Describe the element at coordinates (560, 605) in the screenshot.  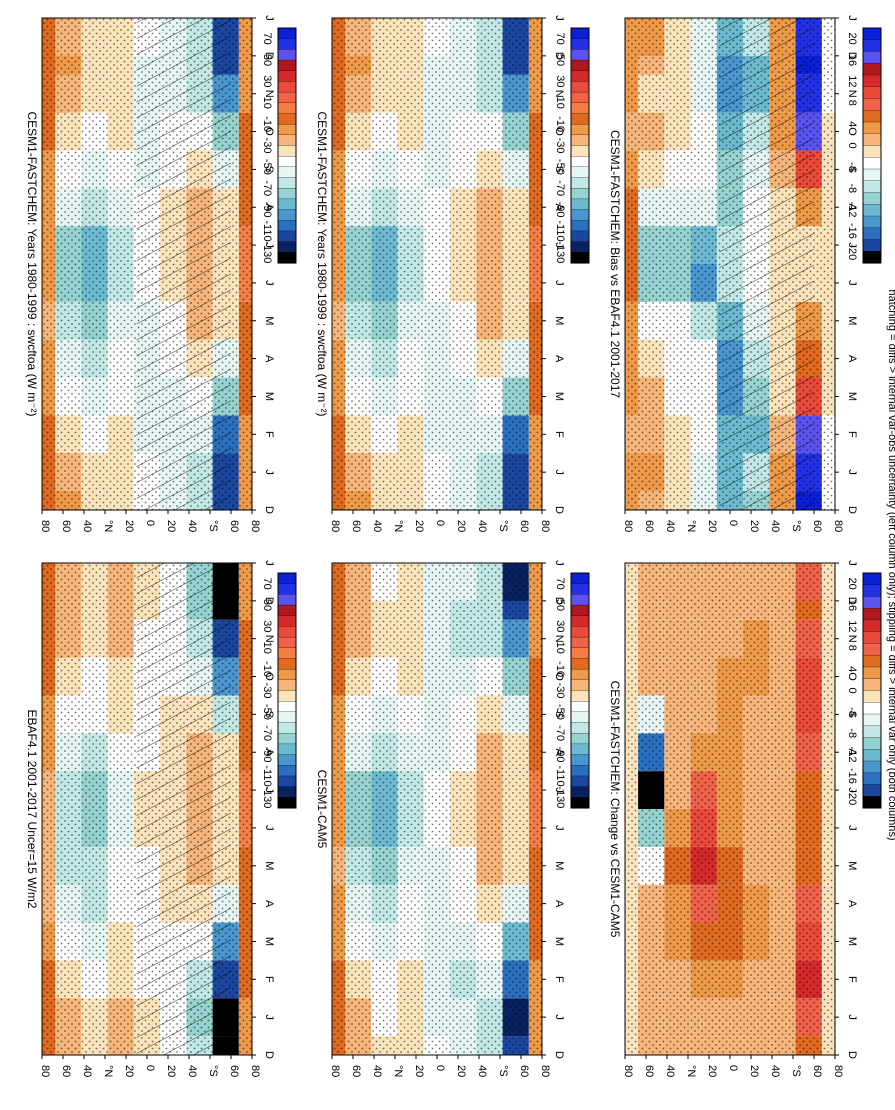
I see `colorbar-label: 50` at that location.